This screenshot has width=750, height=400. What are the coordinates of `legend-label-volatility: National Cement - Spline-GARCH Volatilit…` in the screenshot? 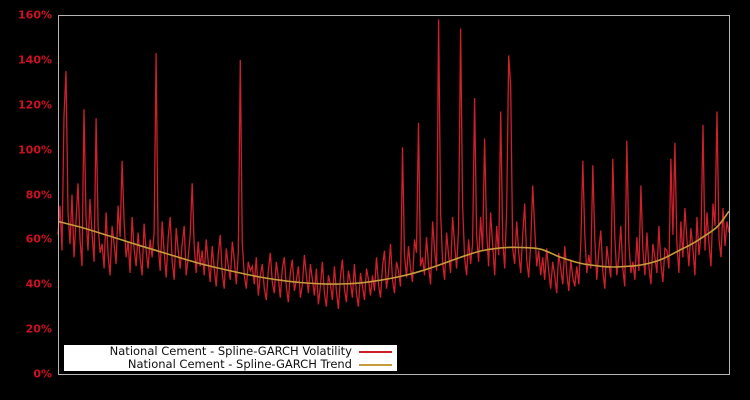 It's located at (230, 351).